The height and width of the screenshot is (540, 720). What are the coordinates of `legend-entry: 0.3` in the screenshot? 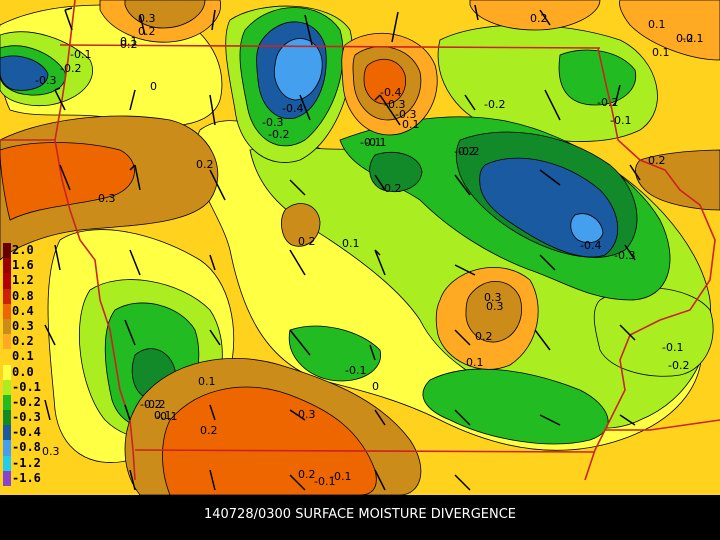 It's located at (31, 326).